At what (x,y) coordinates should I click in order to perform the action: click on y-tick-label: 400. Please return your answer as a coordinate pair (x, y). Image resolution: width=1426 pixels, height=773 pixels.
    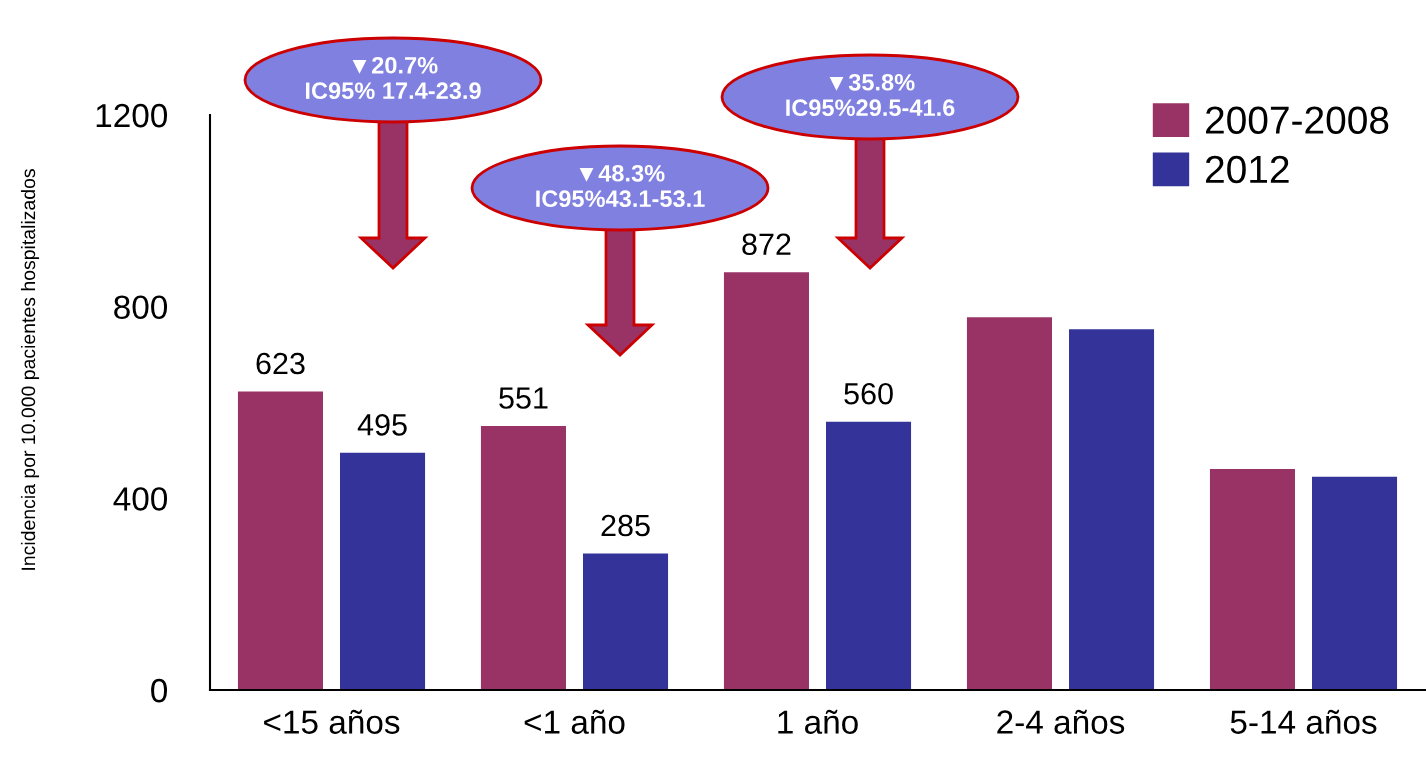
    Looking at the image, I should click on (140, 499).